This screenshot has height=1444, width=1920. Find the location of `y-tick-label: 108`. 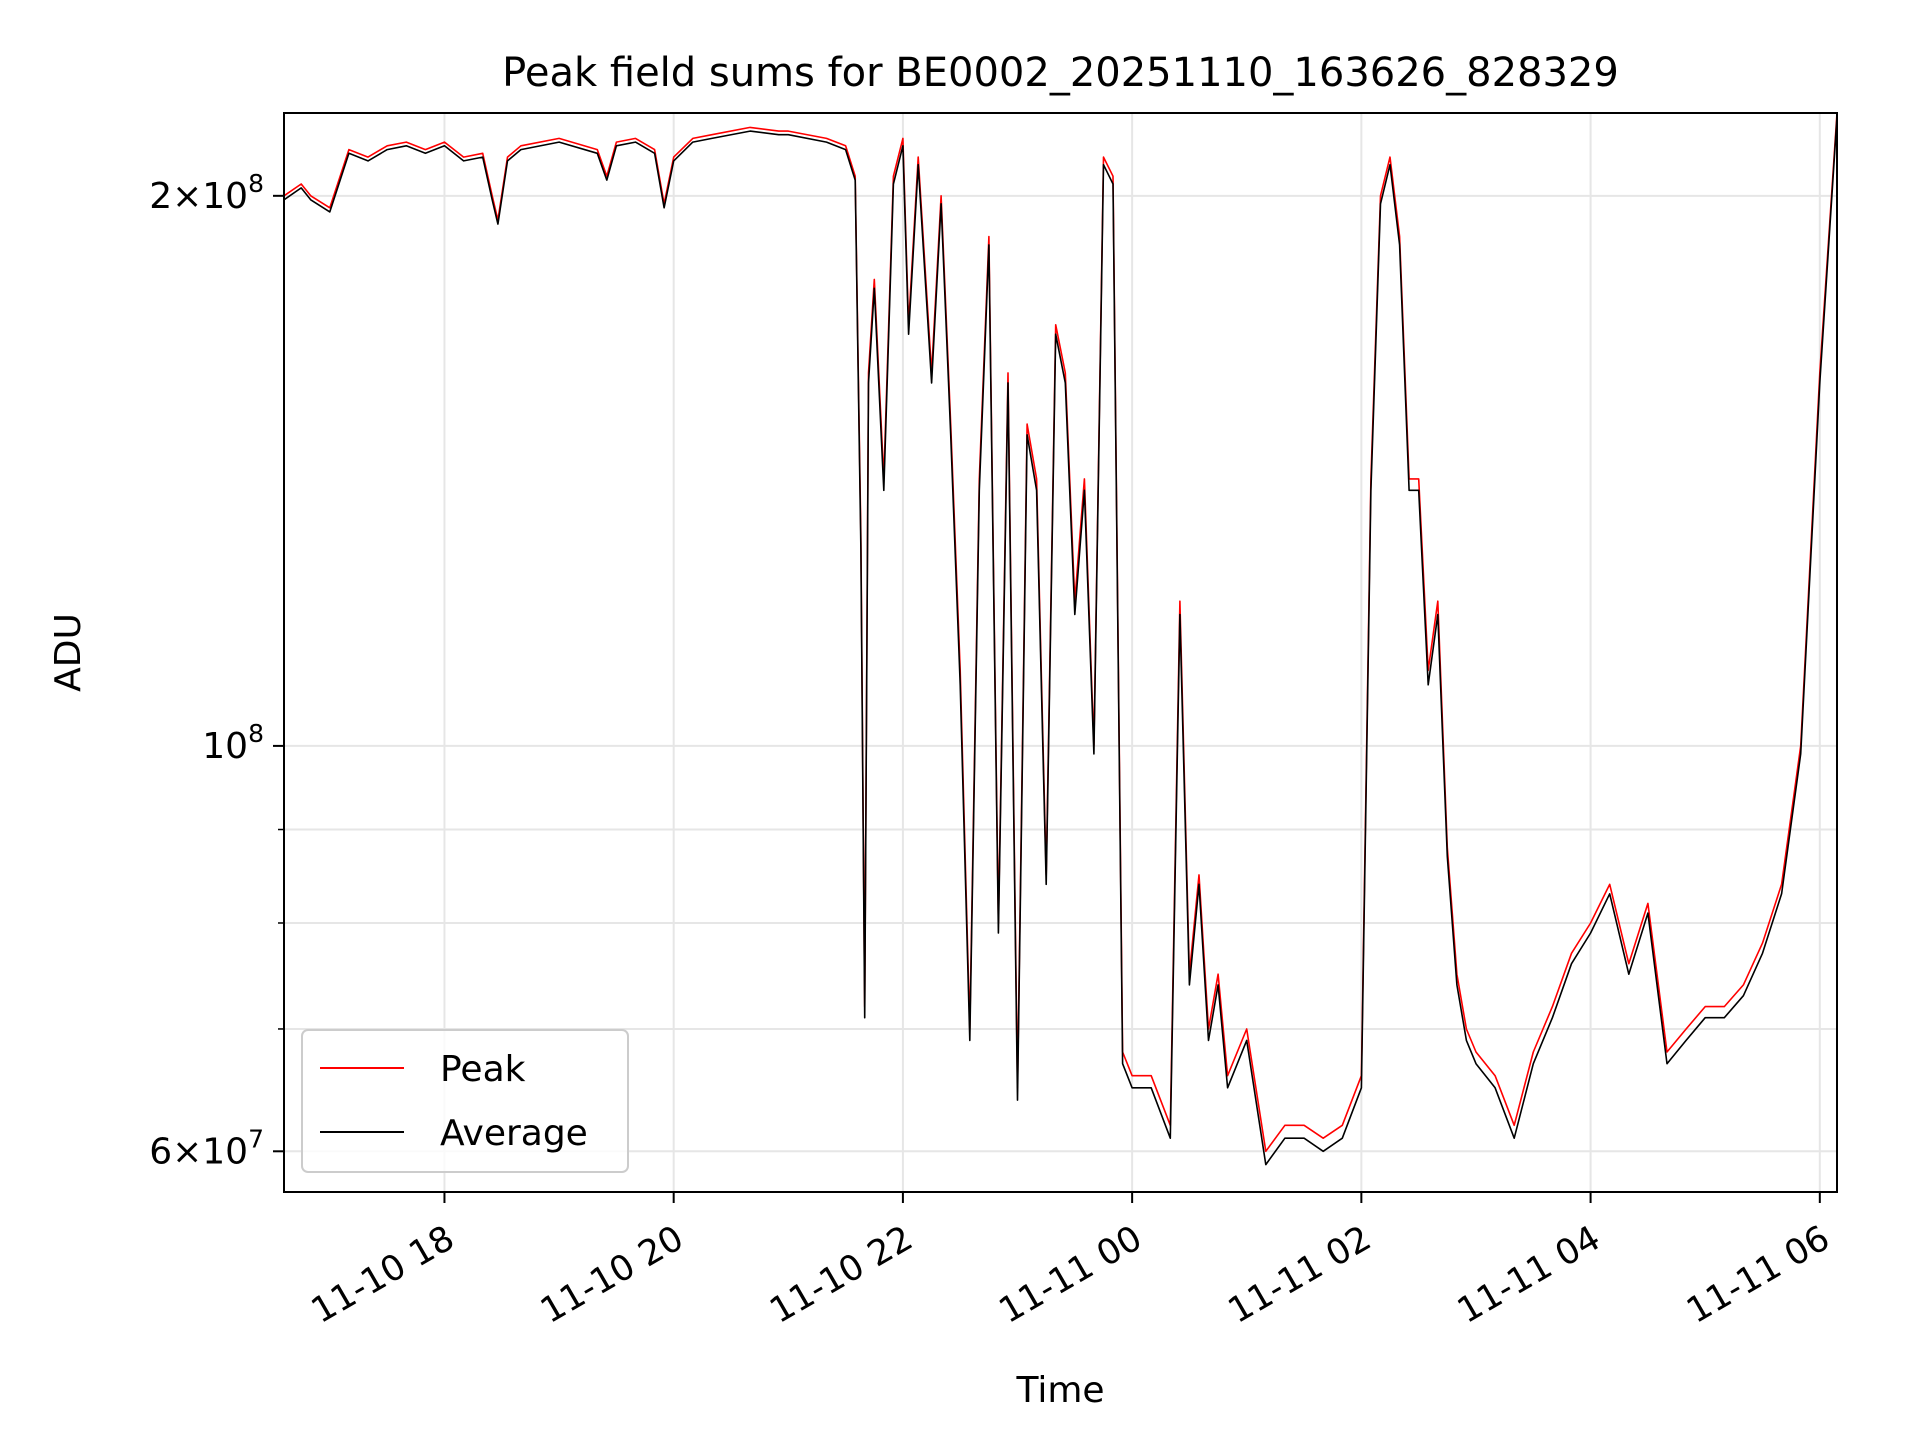

y-tick-label: 108 is located at coordinates (233, 743).